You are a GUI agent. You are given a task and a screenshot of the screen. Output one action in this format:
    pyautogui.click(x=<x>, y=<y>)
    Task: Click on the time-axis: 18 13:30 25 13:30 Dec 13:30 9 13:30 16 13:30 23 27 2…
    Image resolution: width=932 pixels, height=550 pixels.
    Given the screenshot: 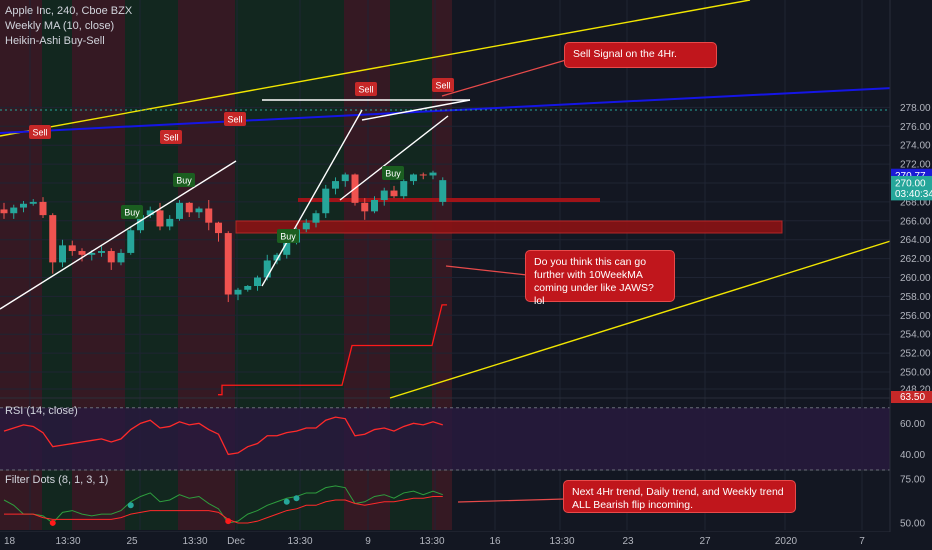 What is the action you would take?
    pyautogui.click(x=466, y=541)
    